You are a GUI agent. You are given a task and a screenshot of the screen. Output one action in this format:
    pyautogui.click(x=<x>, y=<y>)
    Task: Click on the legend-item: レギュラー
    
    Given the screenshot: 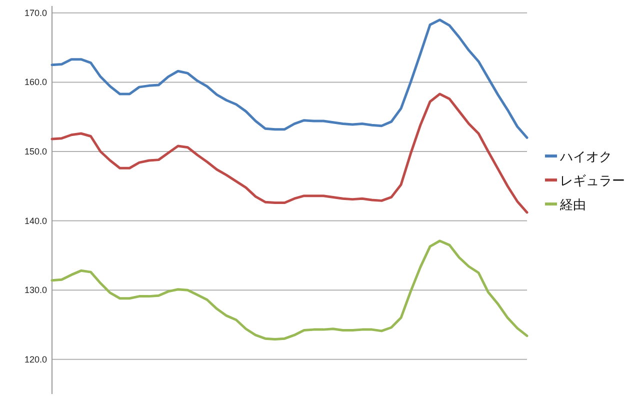 What is the action you would take?
    pyautogui.click(x=585, y=180)
    